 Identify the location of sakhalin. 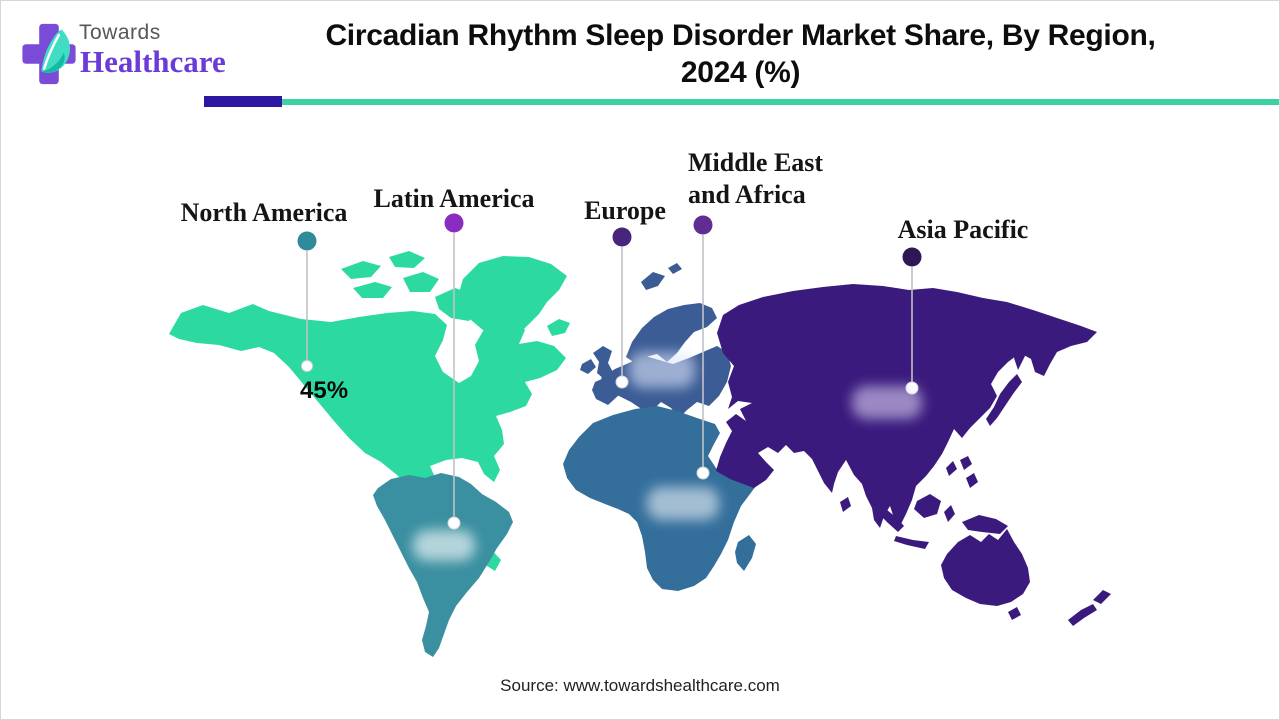
(1019, 357).